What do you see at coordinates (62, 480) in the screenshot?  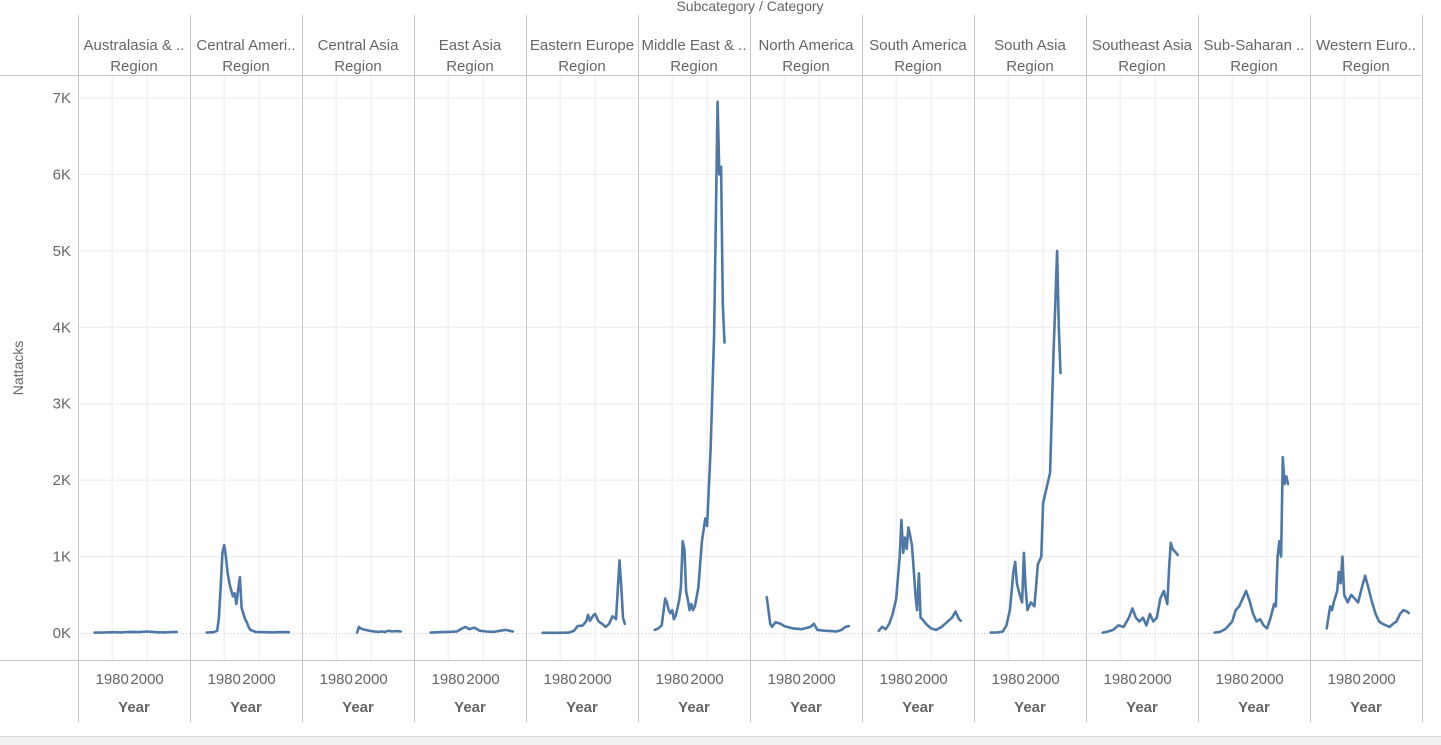 I see `y-tick-label: 2K` at bounding box center [62, 480].